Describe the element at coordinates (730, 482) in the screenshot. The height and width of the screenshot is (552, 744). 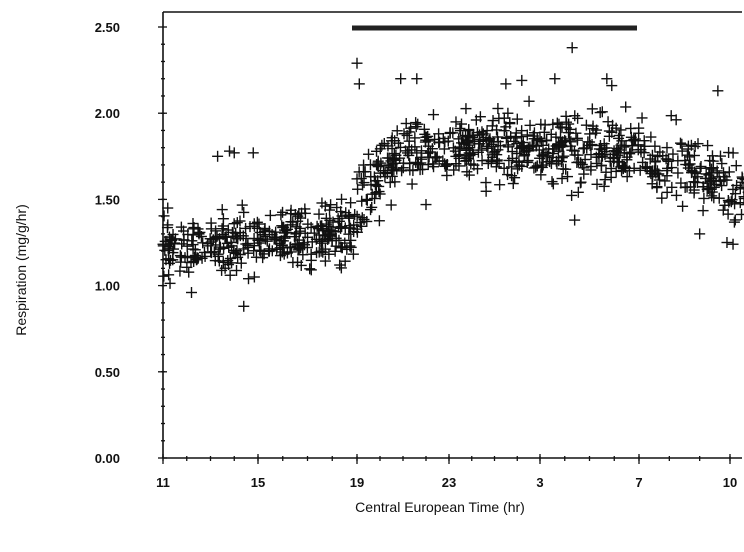
I see `x-tick-label: 10` at that location.